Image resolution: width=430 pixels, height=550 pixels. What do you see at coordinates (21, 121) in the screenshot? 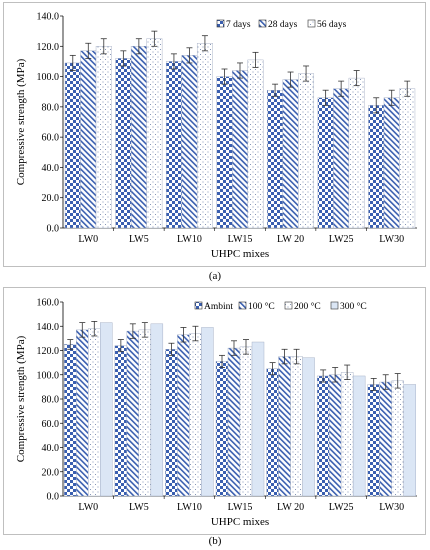
I see `y-axis-title: Compressive strength (MPa)` at bounding box center [21, 121].